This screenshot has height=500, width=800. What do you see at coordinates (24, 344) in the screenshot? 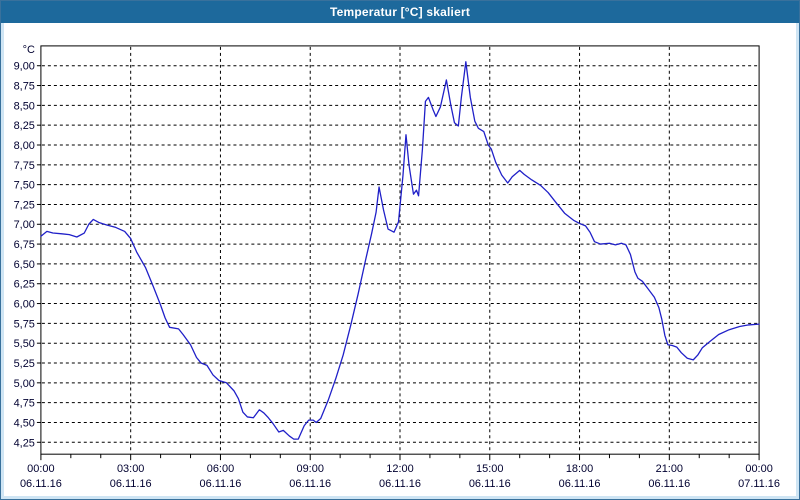
I see `y-tick-label: 5,50` at bounding box center [24, 344].